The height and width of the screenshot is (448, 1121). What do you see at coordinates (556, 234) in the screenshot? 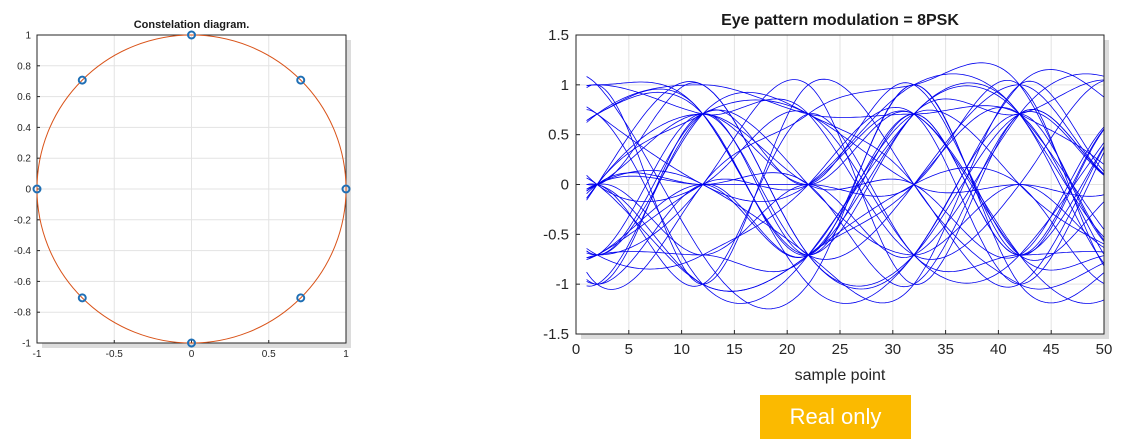
I see `eye-y-tick-label: -0.5` at bounding box center [556, 234].